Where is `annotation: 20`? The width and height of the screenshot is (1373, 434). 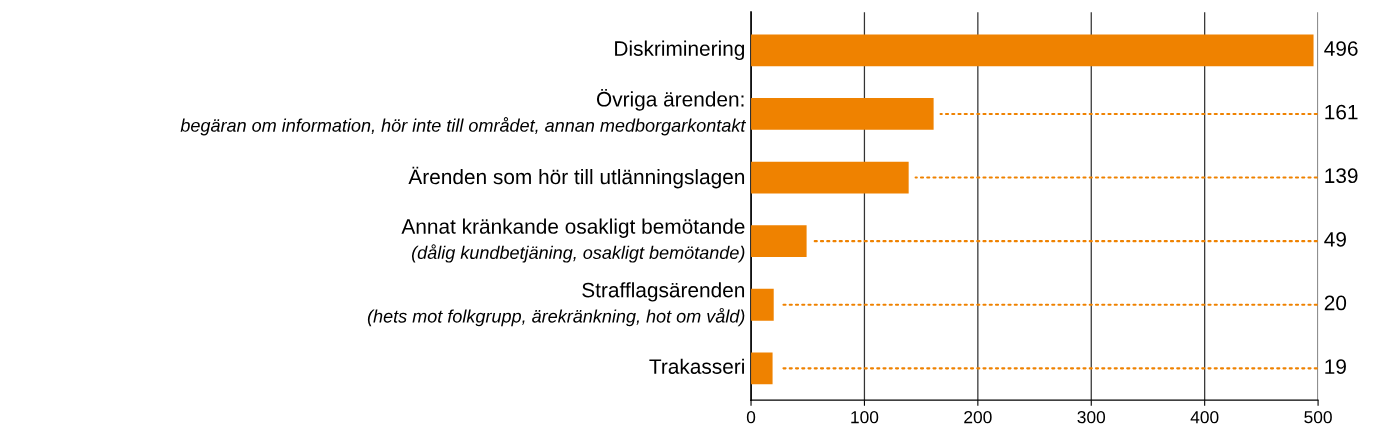
annotation: 20 is located at coordinates (1335, 303).